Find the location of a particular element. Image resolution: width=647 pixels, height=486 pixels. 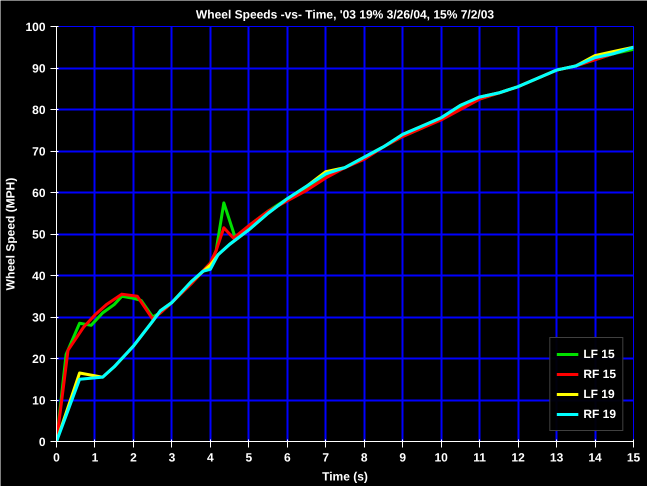

x-tick-label: 13 is located at coordinates (557, 457).